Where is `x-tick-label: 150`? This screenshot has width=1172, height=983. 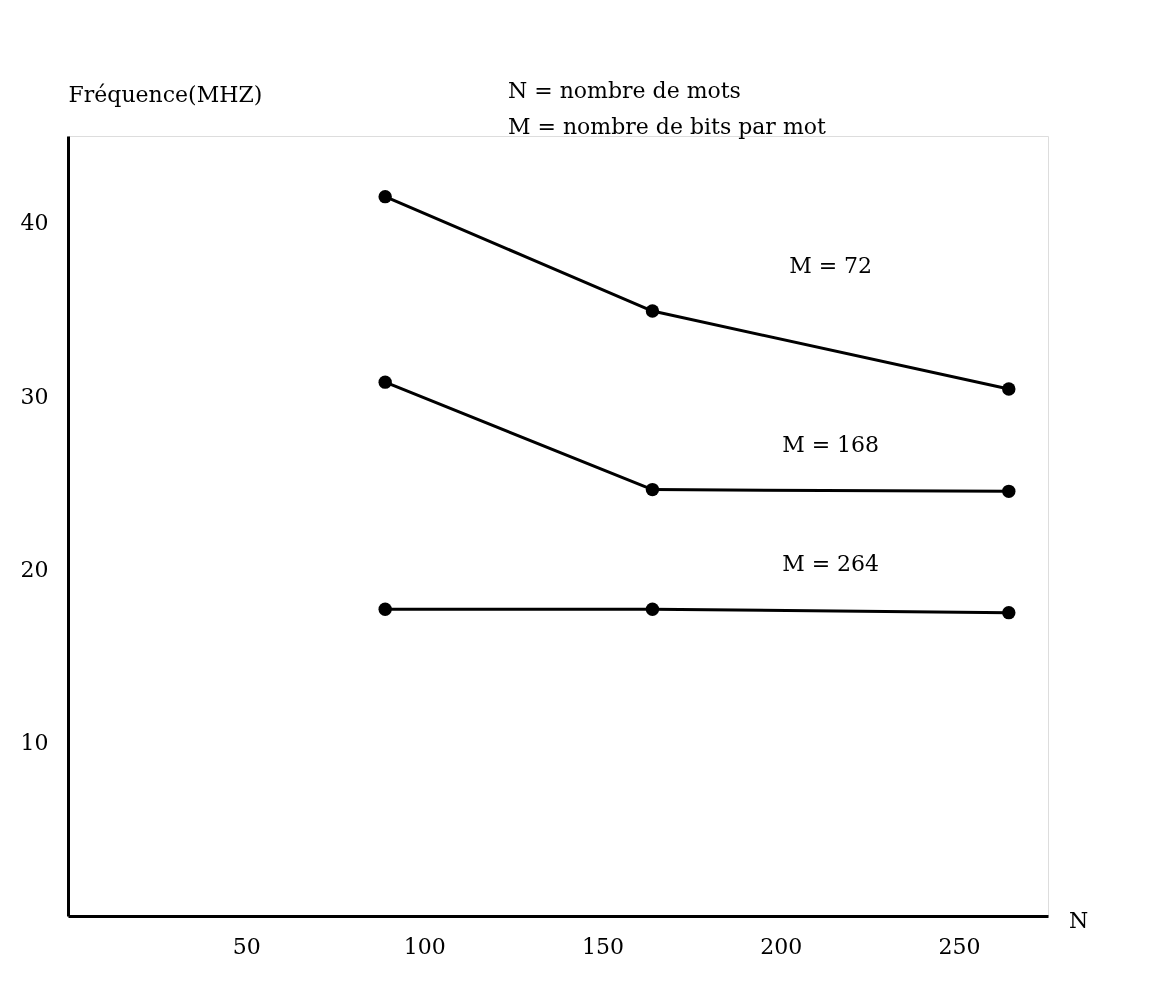
x-tick-label: 150 is located at coordinates (603, 946).